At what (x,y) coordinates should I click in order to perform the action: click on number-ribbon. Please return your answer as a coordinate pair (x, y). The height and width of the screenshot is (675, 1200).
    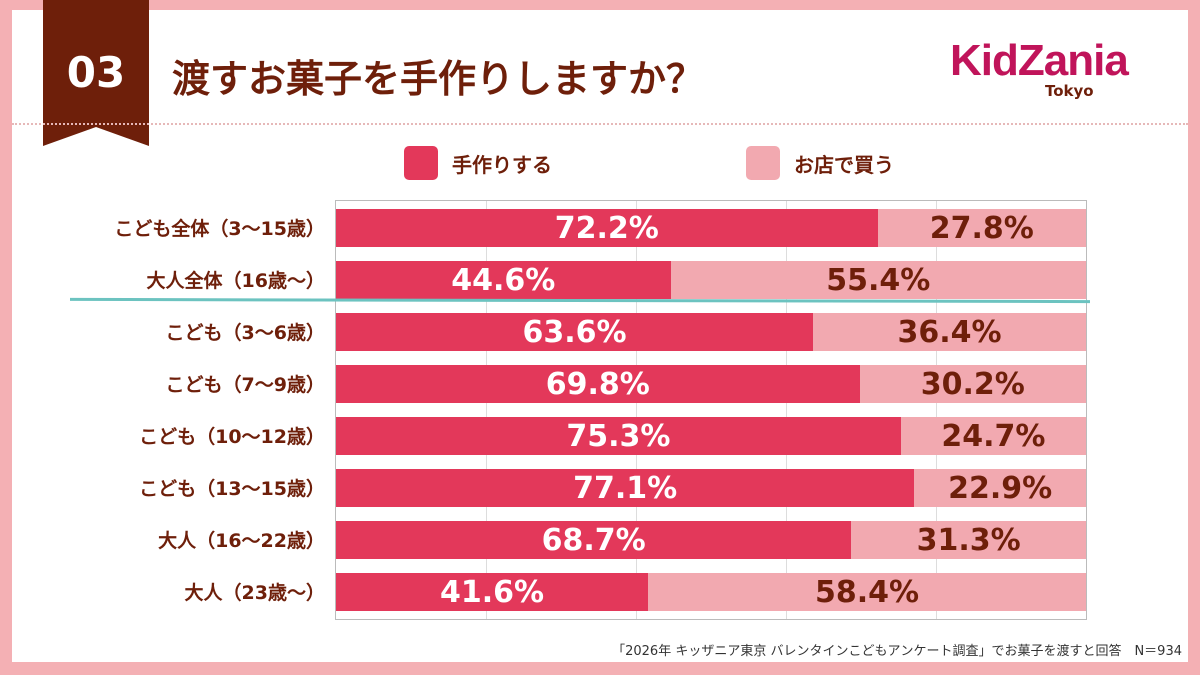
    Looking at the image, I should click on (96, 73).